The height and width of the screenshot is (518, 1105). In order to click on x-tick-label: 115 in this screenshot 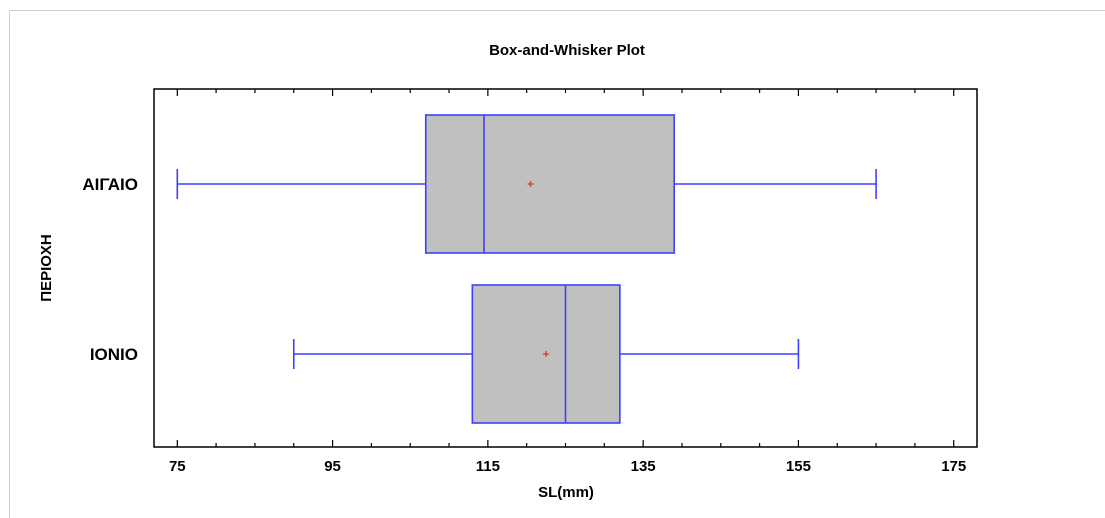, I will do `click(488, 466)`.